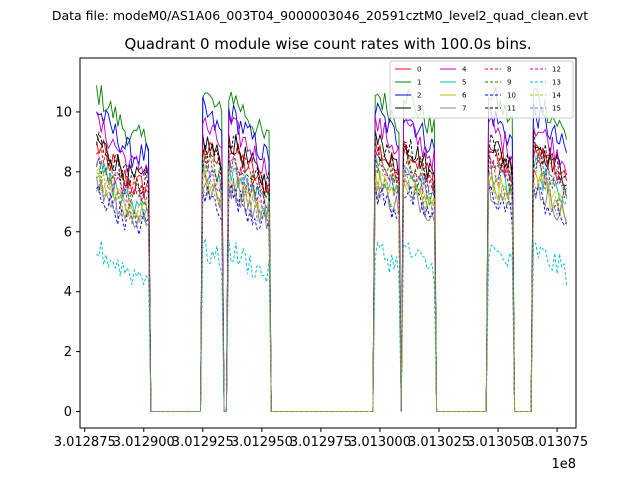 The width and height of the screenshot is (640, 480). What do you see at coordinates (509, 83) in the screenshot?
I see `legend-label-9: 9` at bounding box center [509, 83].